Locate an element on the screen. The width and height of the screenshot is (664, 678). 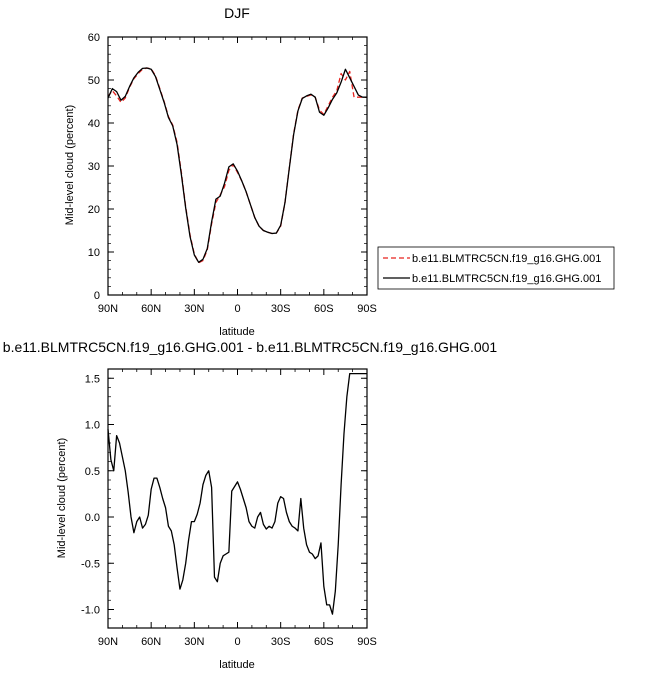
top-x-tick-label: 30N is located at coordinates (194, 309).